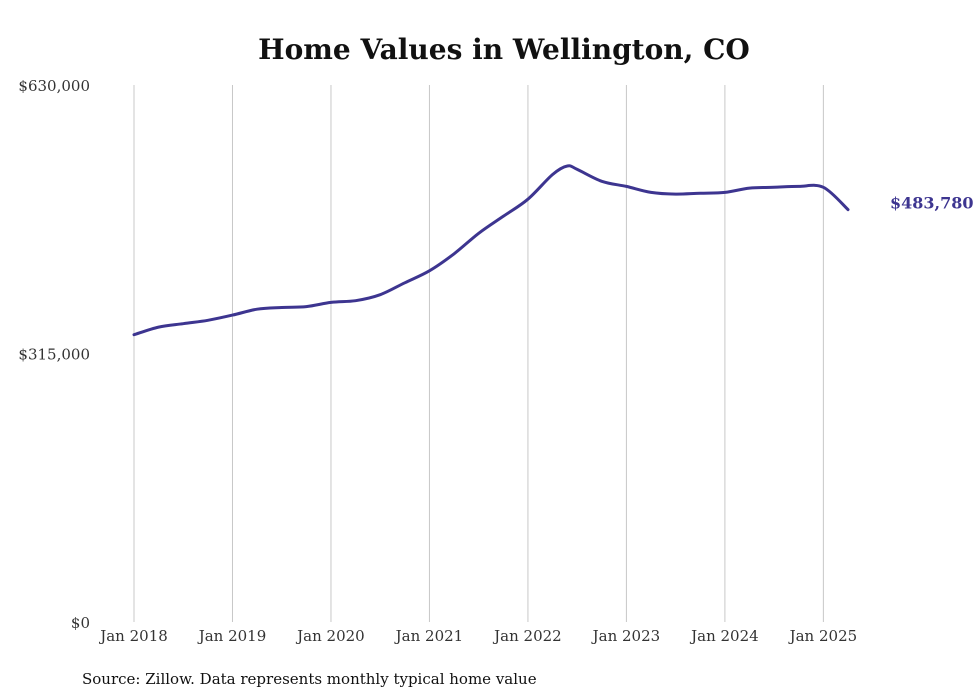 The width and height of the screenshot is (980, 699). I want to click on y-tick-label: $630,000, so click(54, 86).